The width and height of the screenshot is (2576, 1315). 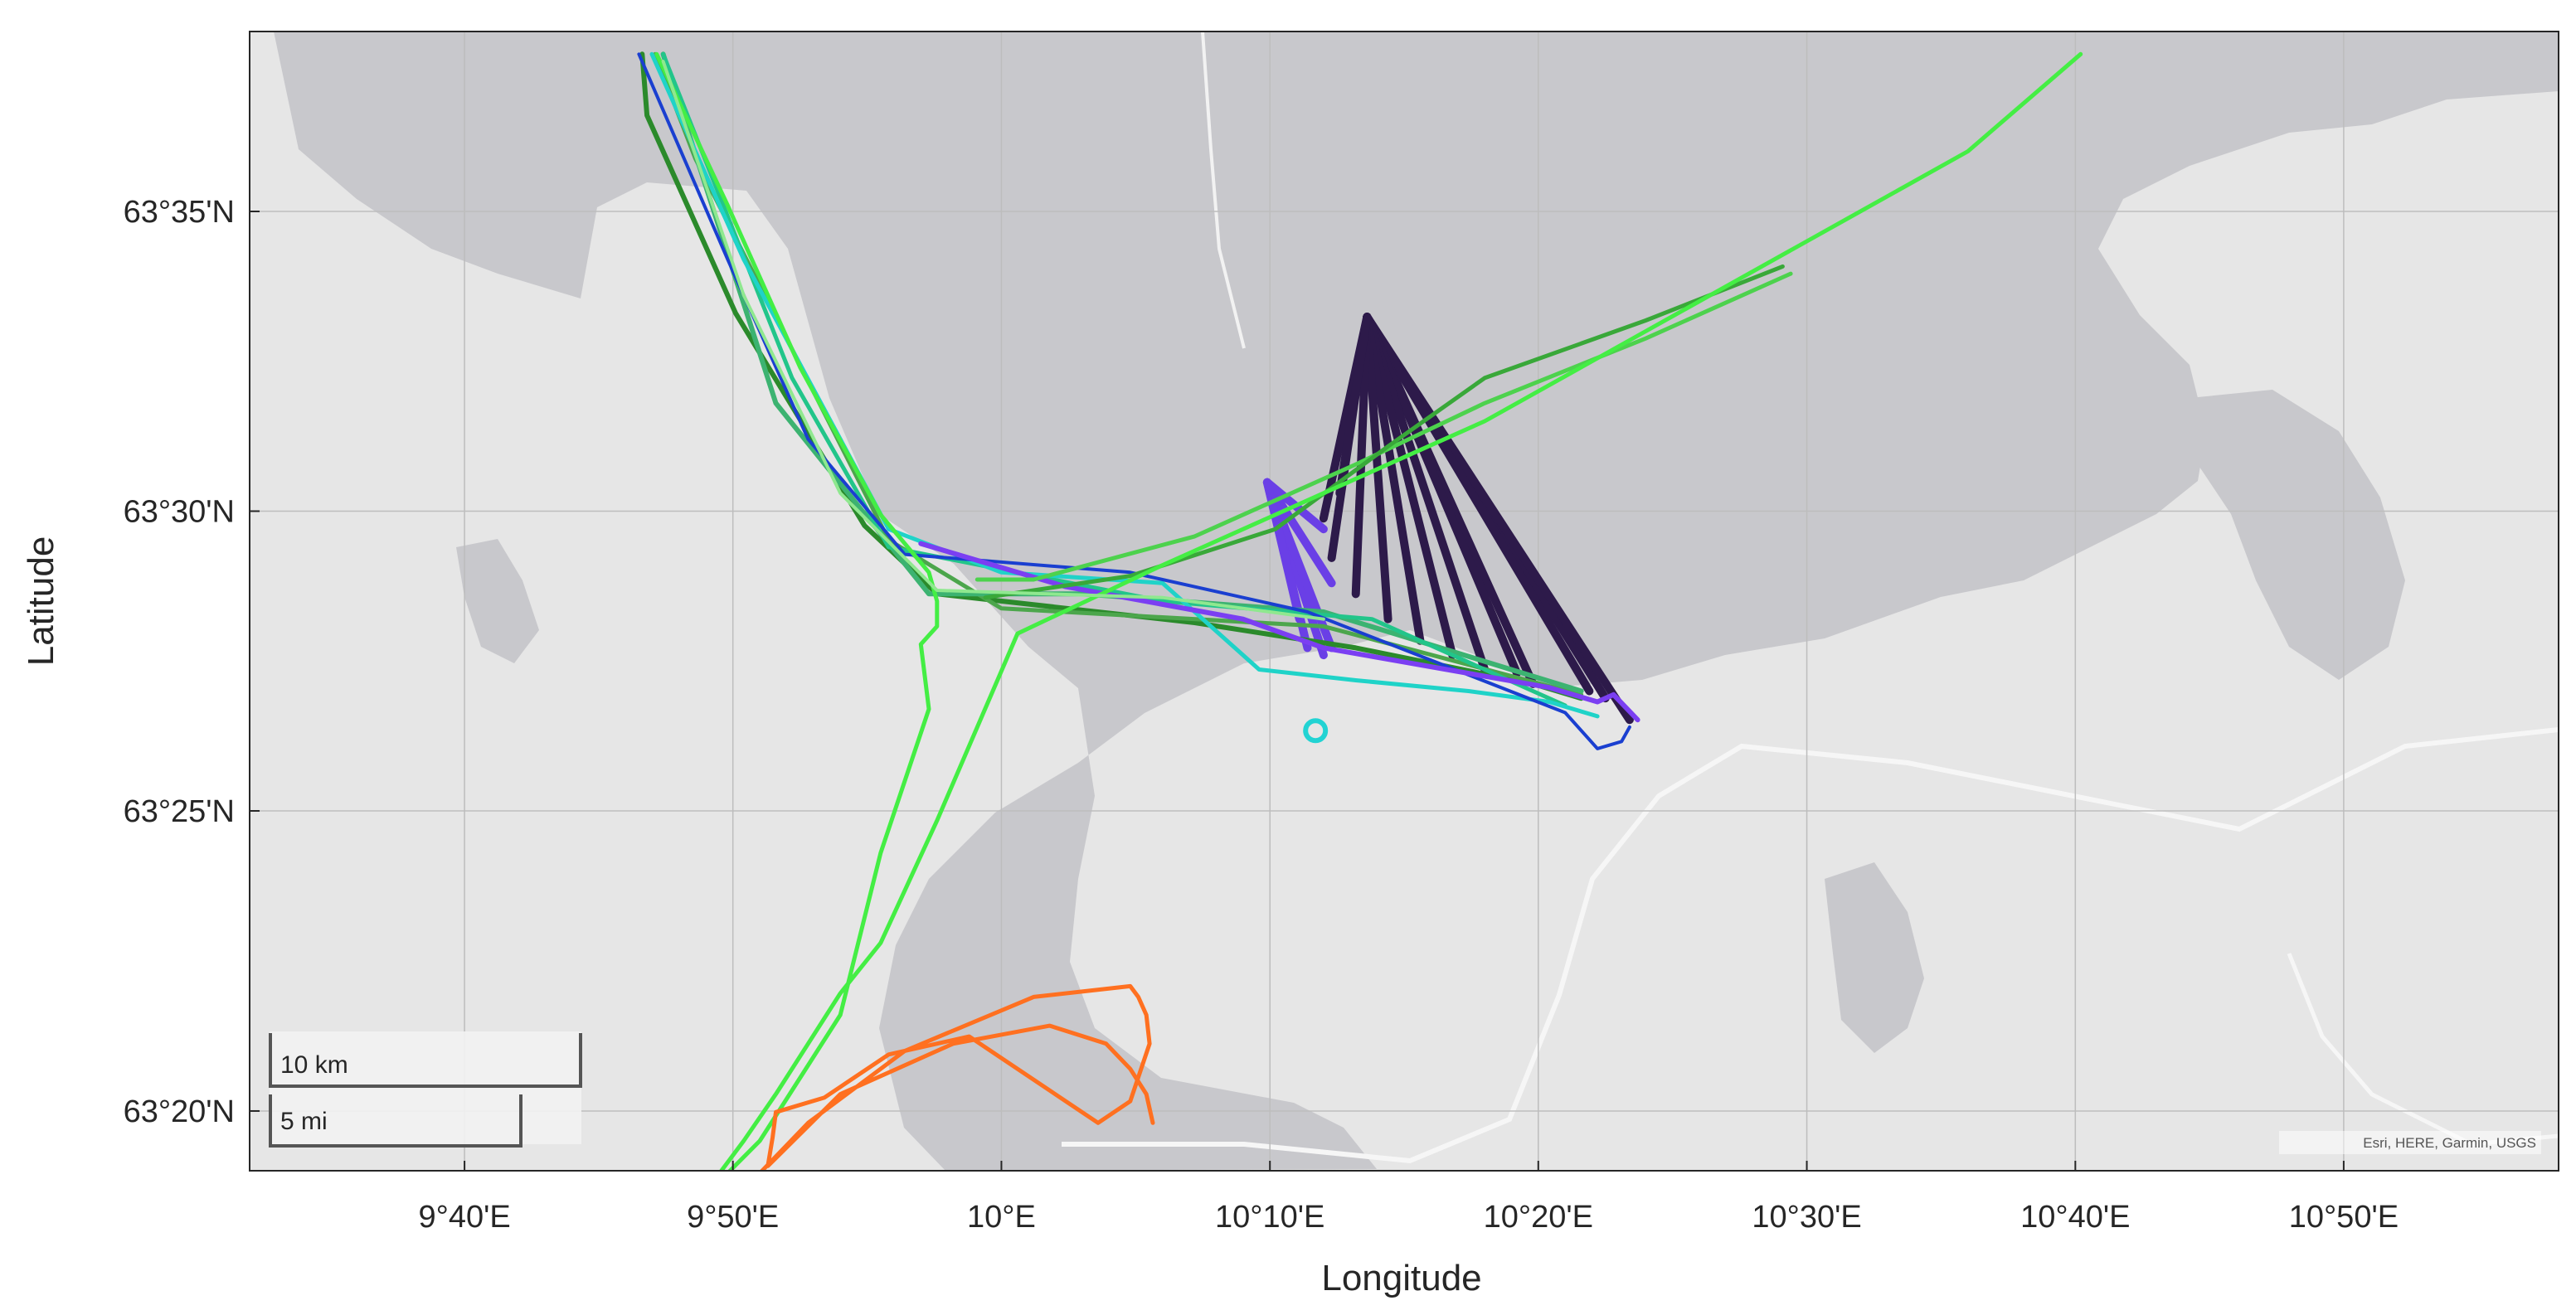 I want to click on basemap-water-lake-south, so click(x=1875, y=957).